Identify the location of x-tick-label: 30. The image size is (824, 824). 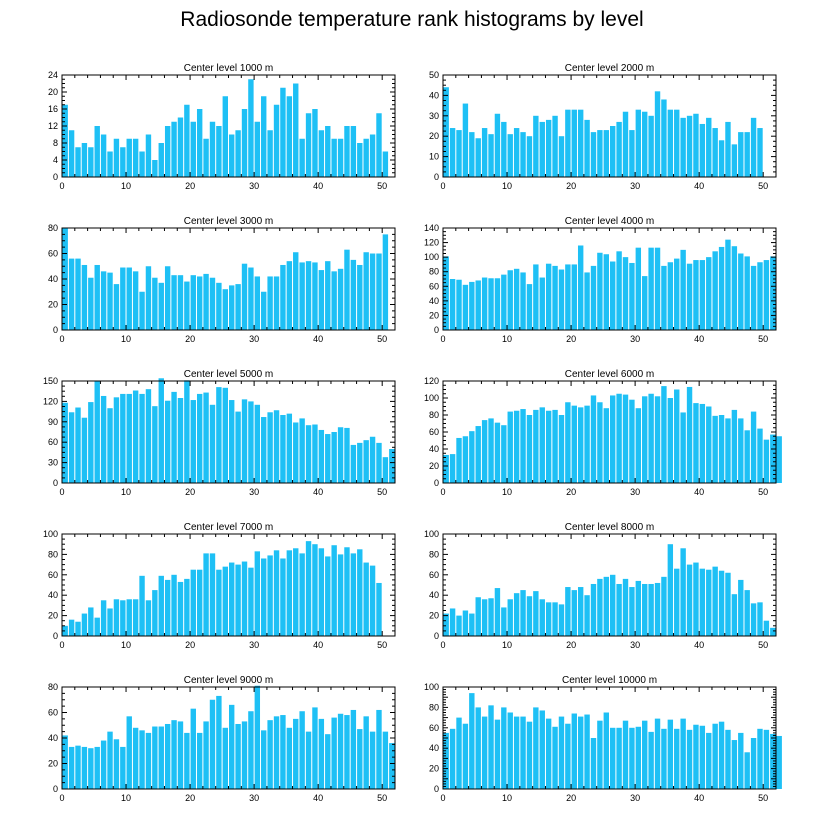
(635, 186).